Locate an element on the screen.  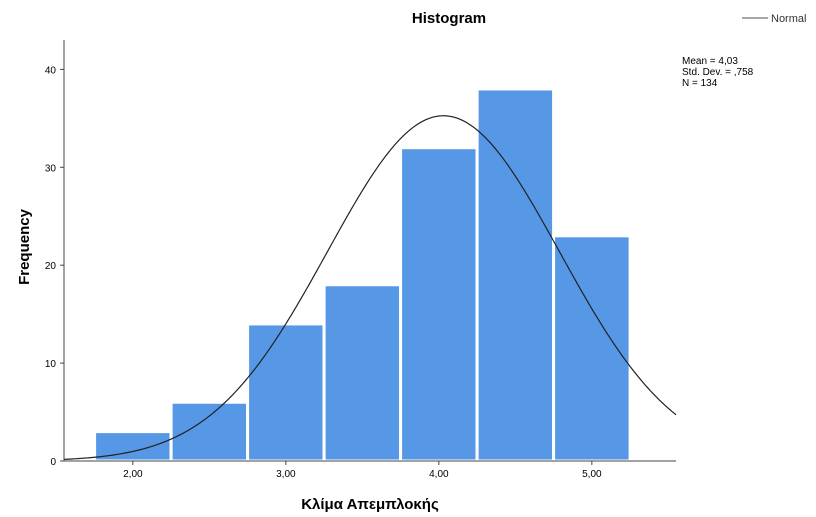
stats-std-dev: Std. Dev. = ,758 is located at coordinates (718, 72).